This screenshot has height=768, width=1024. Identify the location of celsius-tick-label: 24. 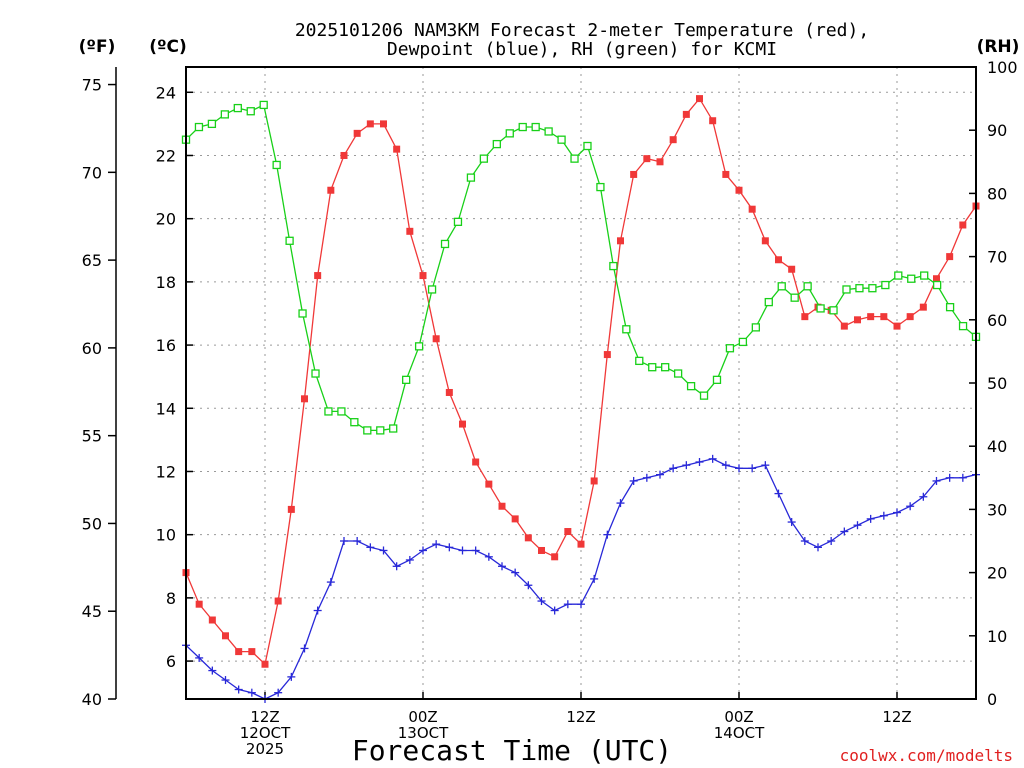
(166, 92).